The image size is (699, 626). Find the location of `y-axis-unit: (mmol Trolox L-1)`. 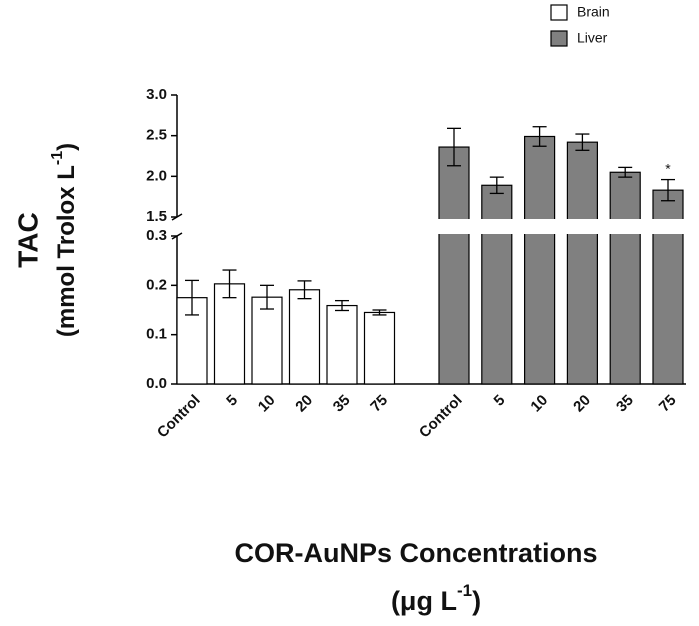

y-axis-unit: (mmol Trolox L-1) is located at coordinates (64, 240).